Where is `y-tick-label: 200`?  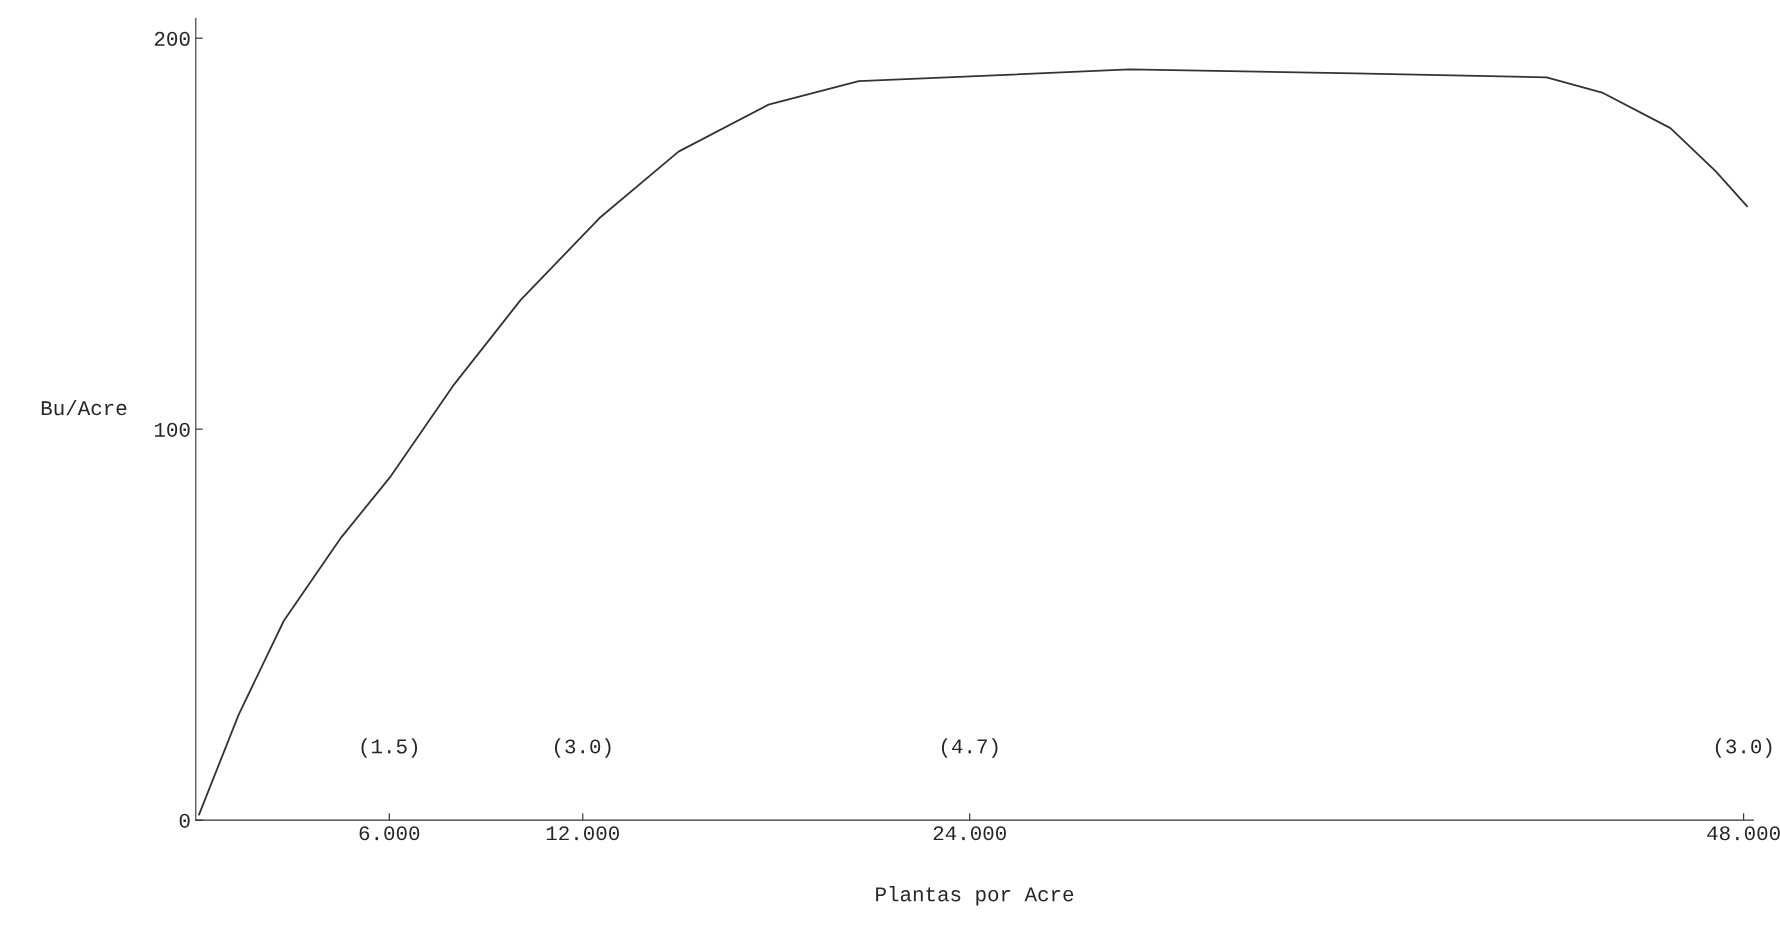 y-tick-label: 200 is located at coordinates (172, 38).